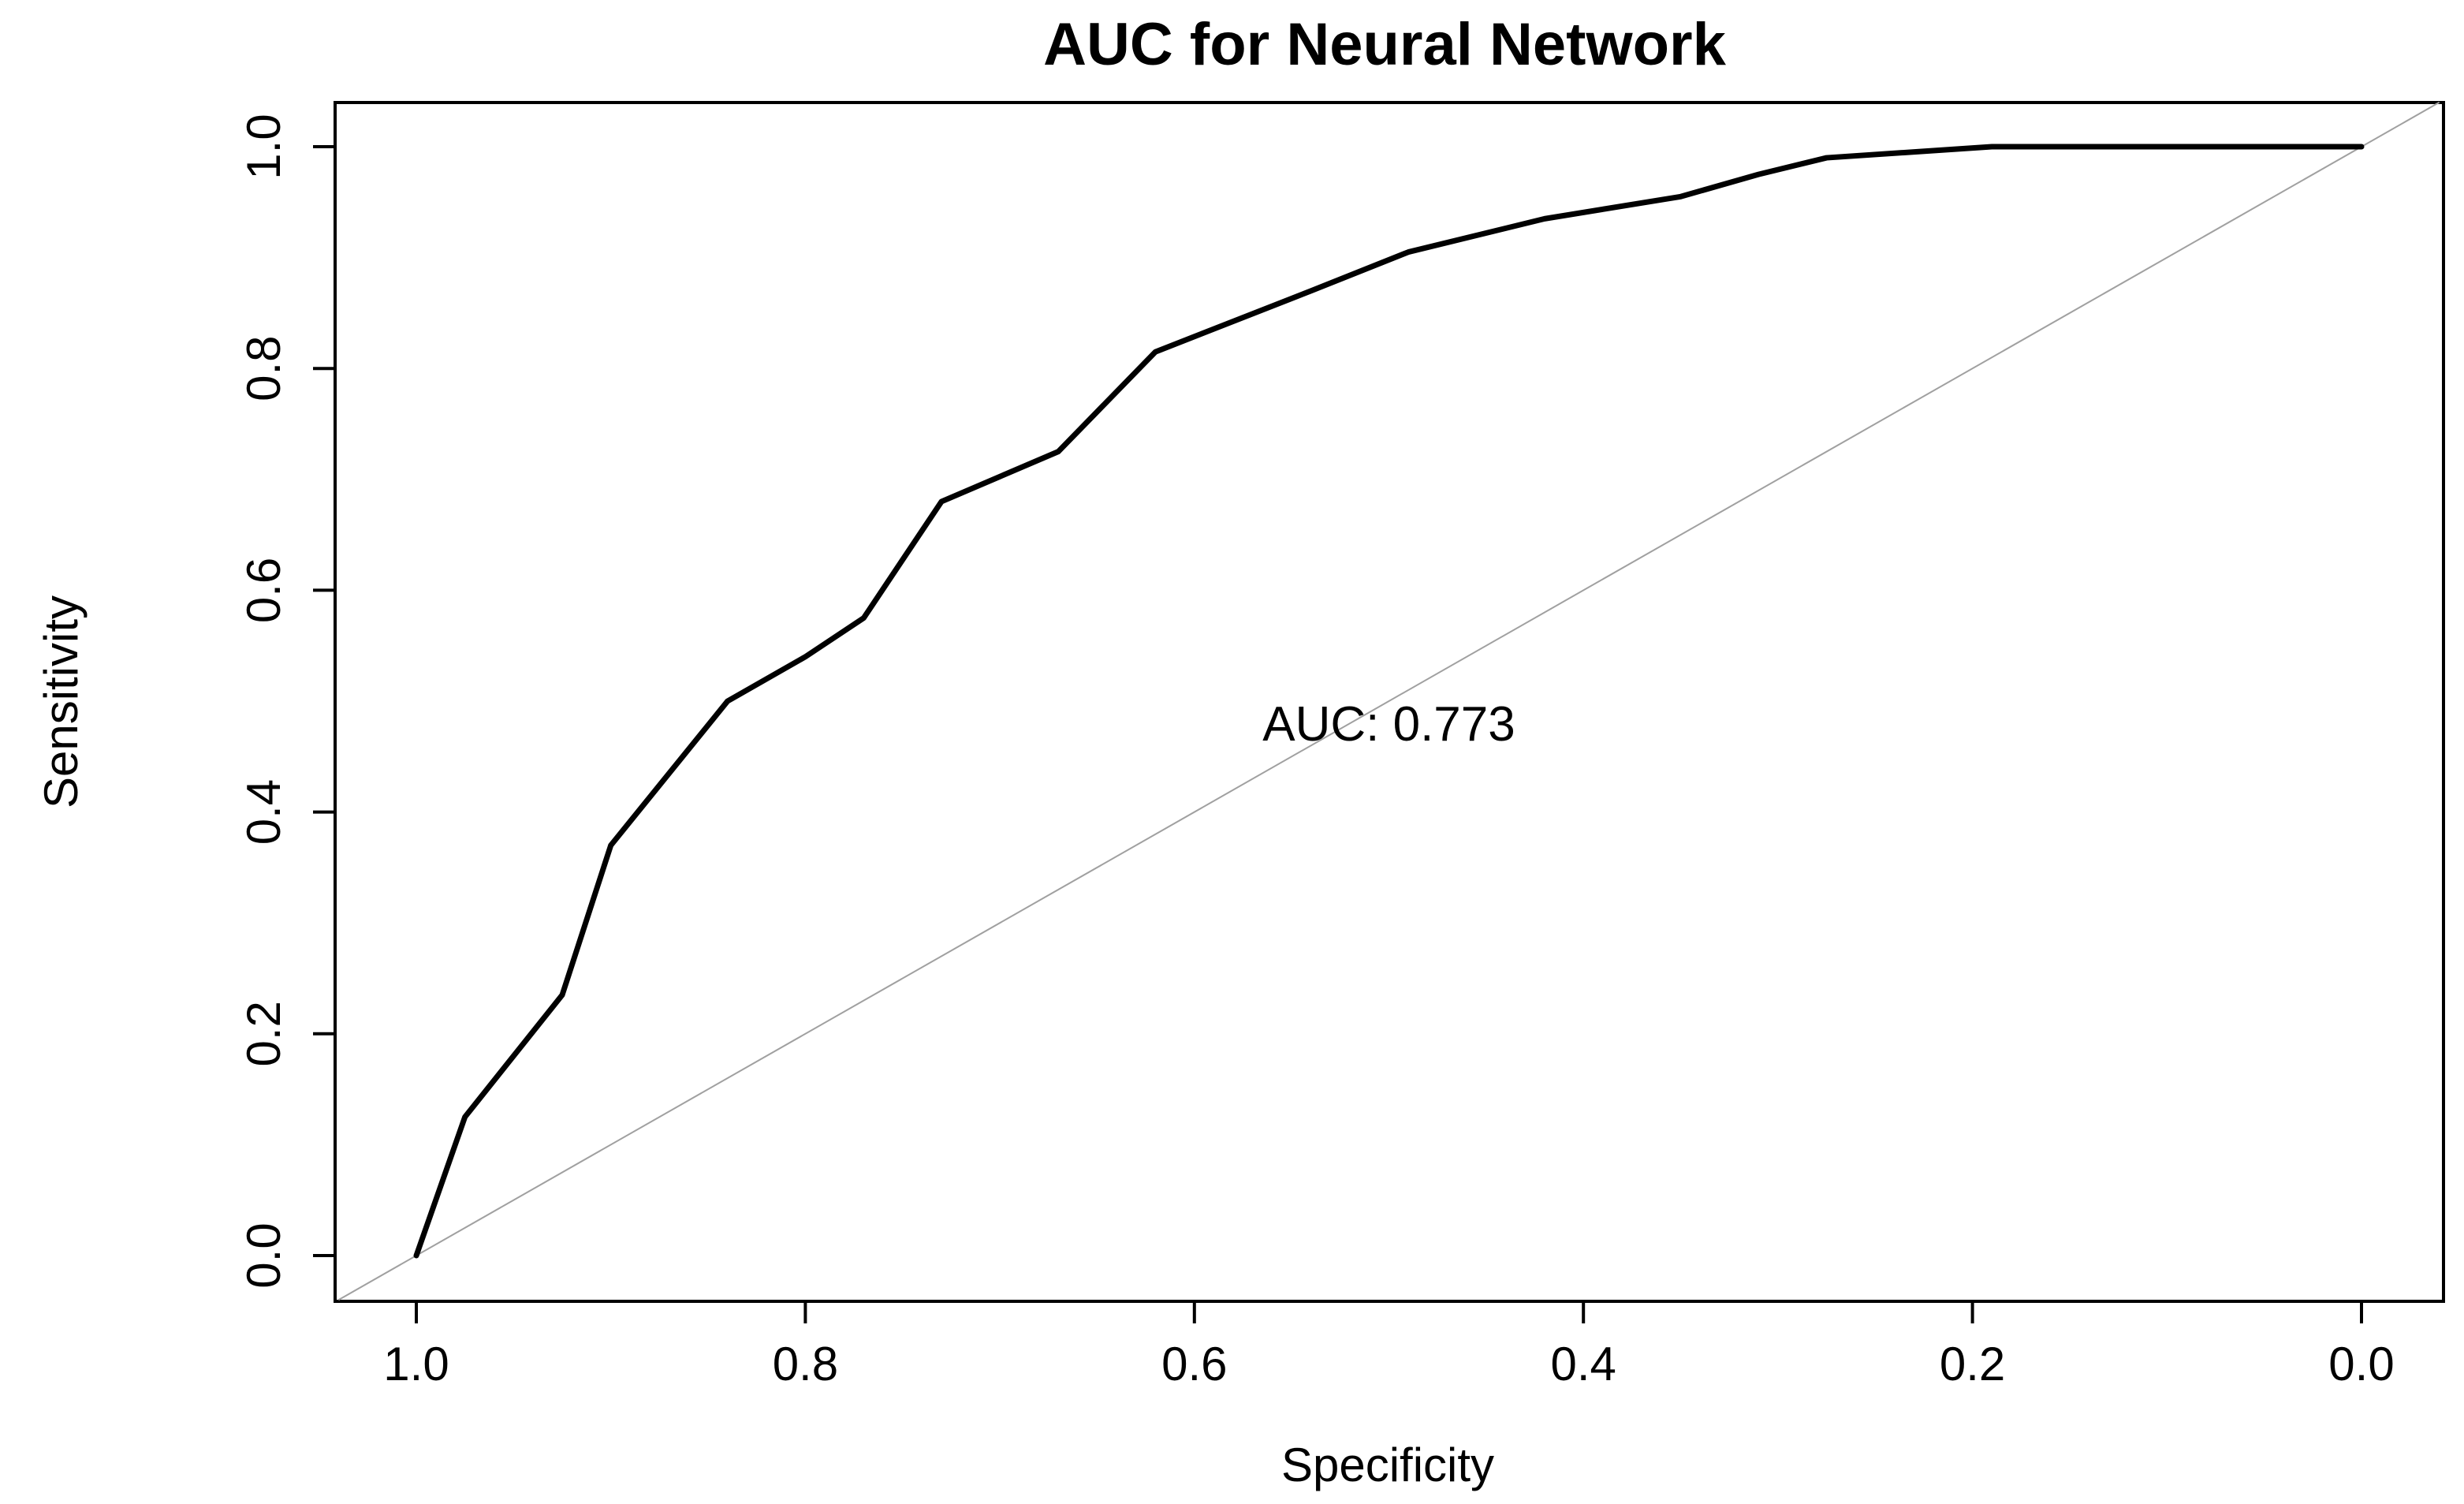 This screenshot has height=1504, width=2464. Describe the element at coordinates (1194, 1364) in the screenshot. I see `x-tick-label: 0.6` at that location.